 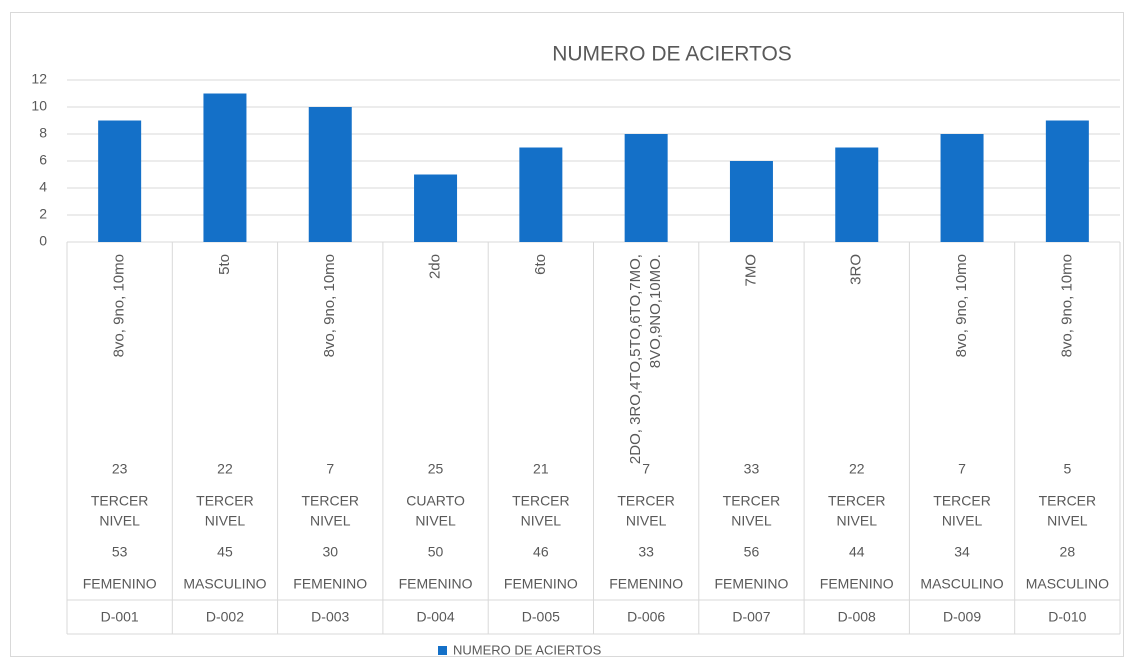 What do you see at coordinates (856, 269) in the screenshot?
I see `grade-label: 3RO` at bounding box center [856, 269].